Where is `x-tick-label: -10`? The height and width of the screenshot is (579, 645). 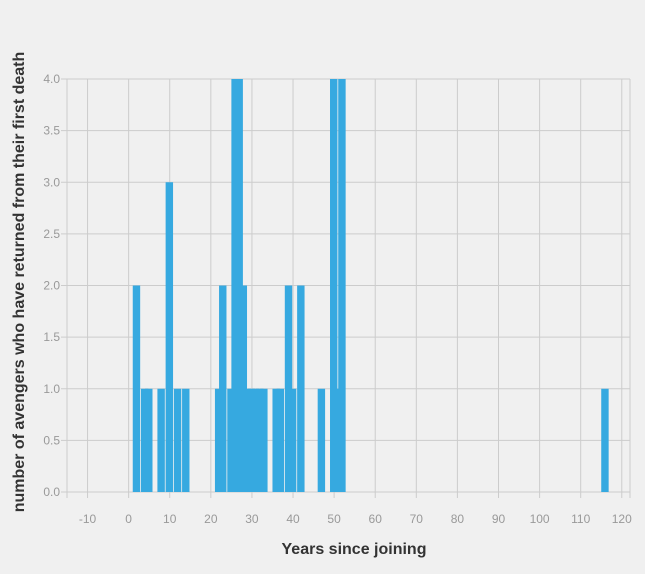
x-tick-label: -10 is located at coordinates (88, 519).